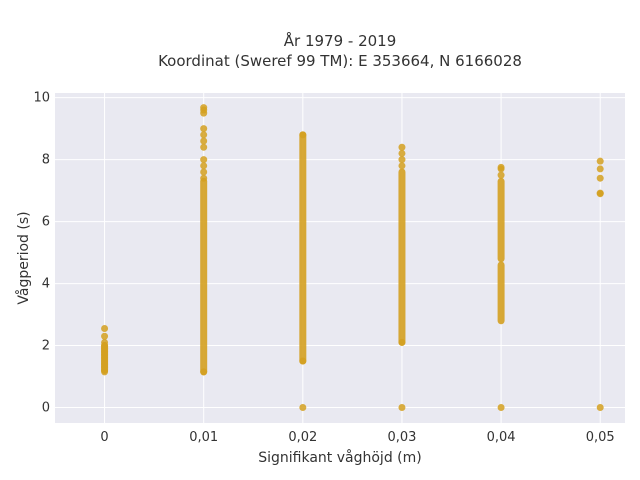 This screenshot has height=480, width=640. What do you see at coordinates (501, 437) in the screenshot?
I see `x-tick-label: 0,04` at bounding box center [501, 437].